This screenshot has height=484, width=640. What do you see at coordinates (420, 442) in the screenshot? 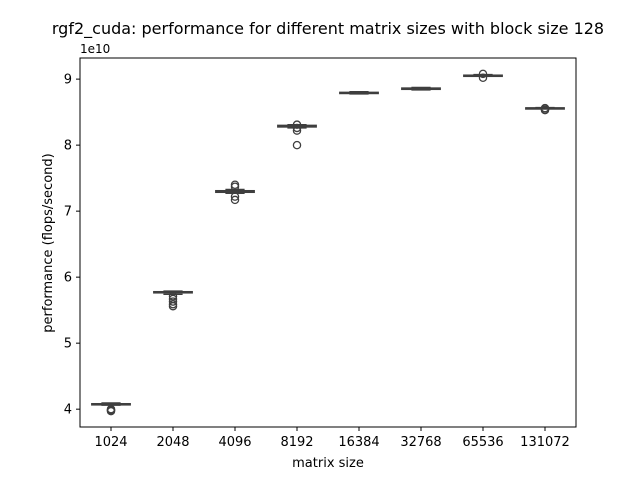
I see `x-tick-label: 32768` at bounding box center [420, 442].